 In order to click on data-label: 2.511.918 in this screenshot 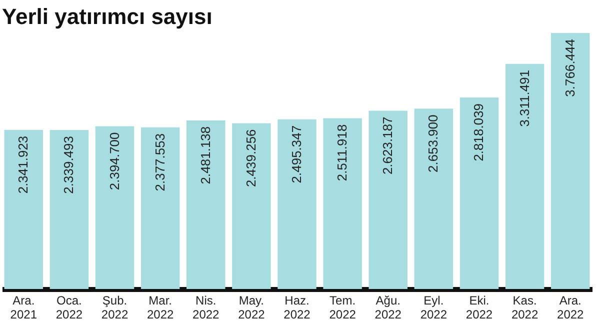, I will do `click(342, 153)`.